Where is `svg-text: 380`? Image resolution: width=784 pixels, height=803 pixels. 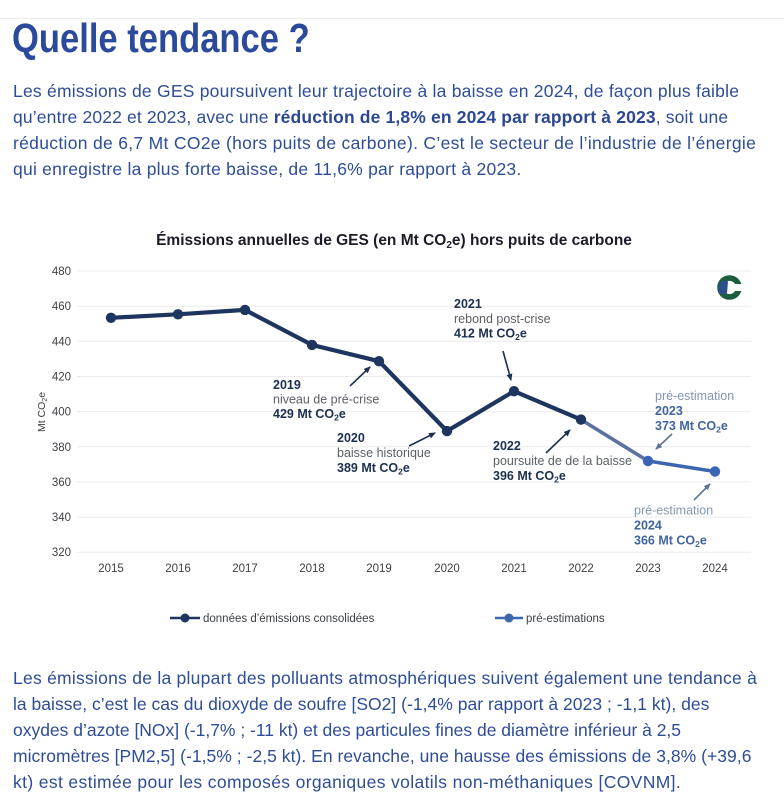
svg-text: 380 is located at coordinates (61, 448).